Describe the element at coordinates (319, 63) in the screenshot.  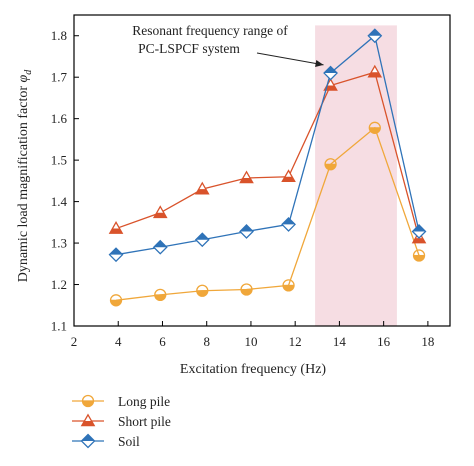
I see `annotation-arrowhead` at that location.